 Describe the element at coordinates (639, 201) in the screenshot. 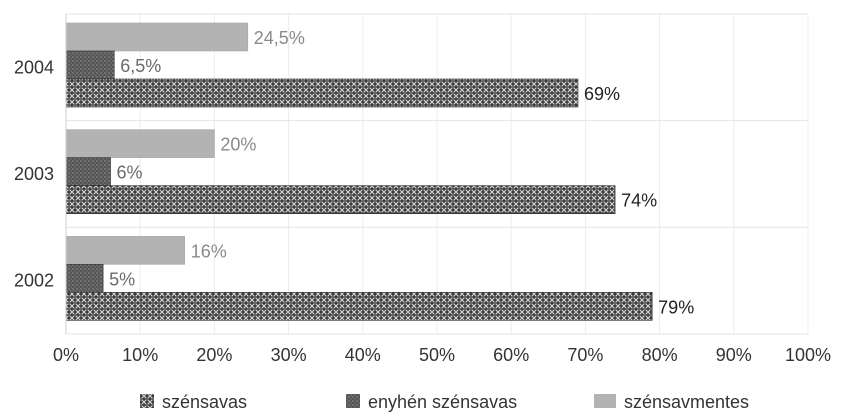

I see `data-label: 74%` at that location.